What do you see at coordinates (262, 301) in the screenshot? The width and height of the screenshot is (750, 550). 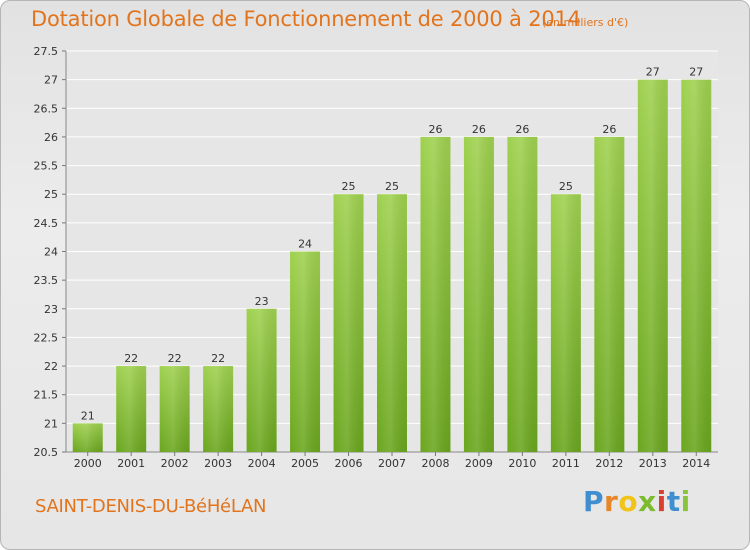 I see `bar-value-label: 23` at bounding box center [262, 301].